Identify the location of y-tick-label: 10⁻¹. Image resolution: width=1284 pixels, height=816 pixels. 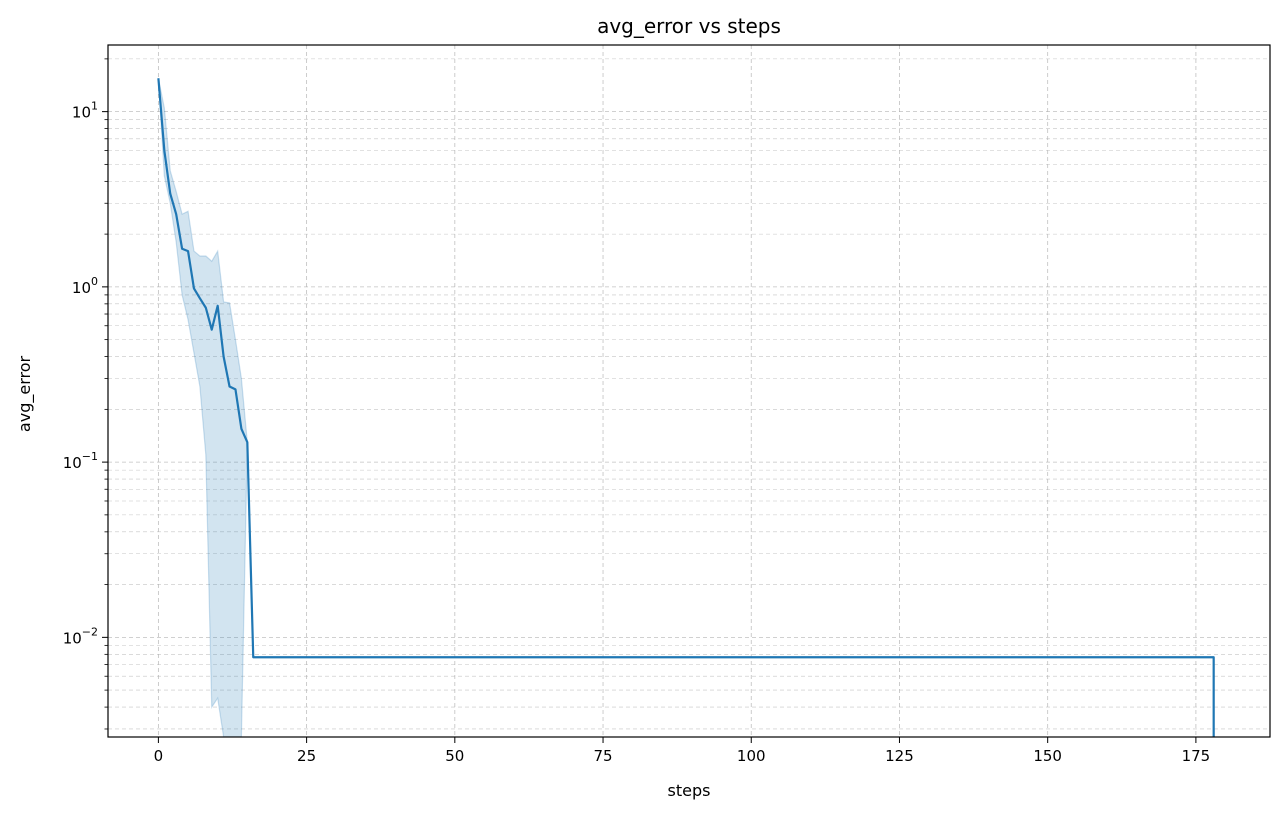
(80, 461).